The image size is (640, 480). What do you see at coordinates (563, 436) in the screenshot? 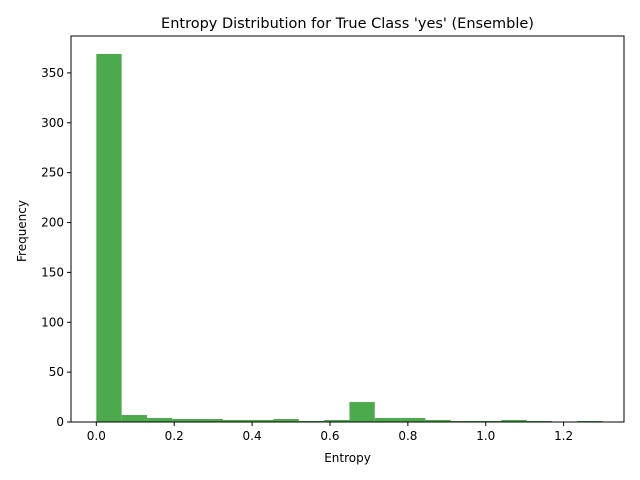
I see `x-tick-label: 1.2` at bounding box center [563, 436].